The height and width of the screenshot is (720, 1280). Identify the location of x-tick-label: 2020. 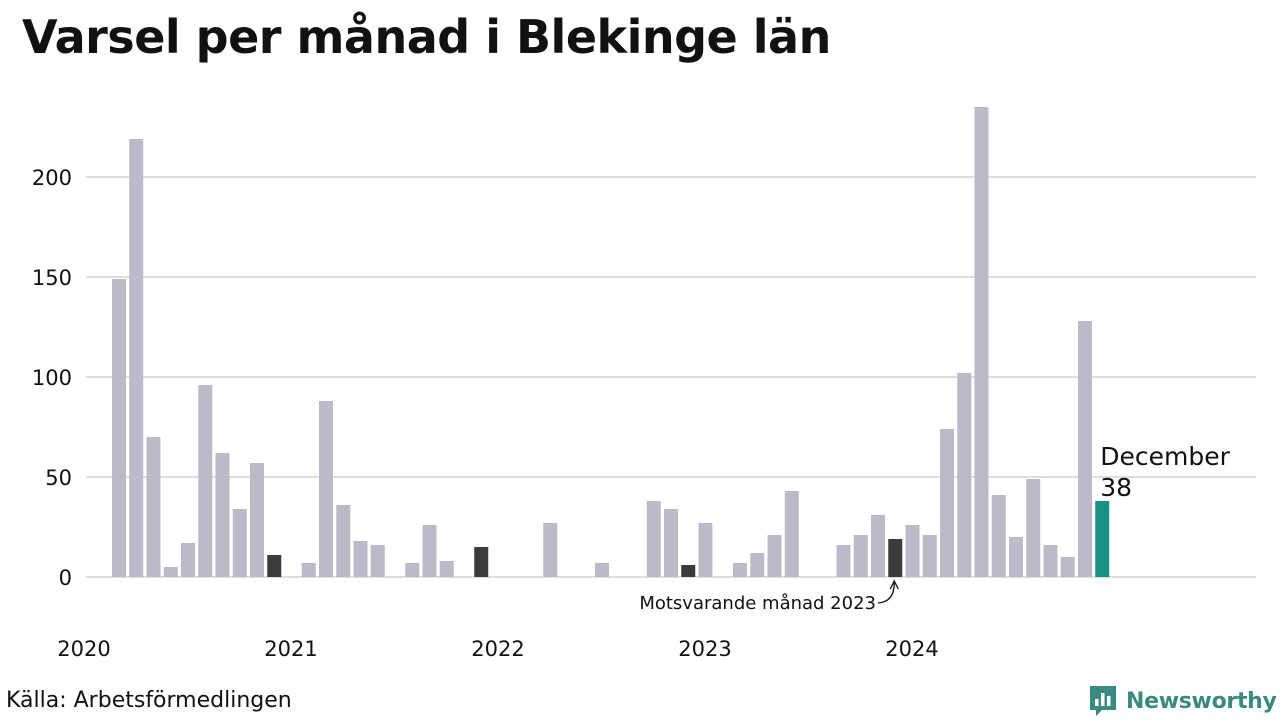
(83, 649).